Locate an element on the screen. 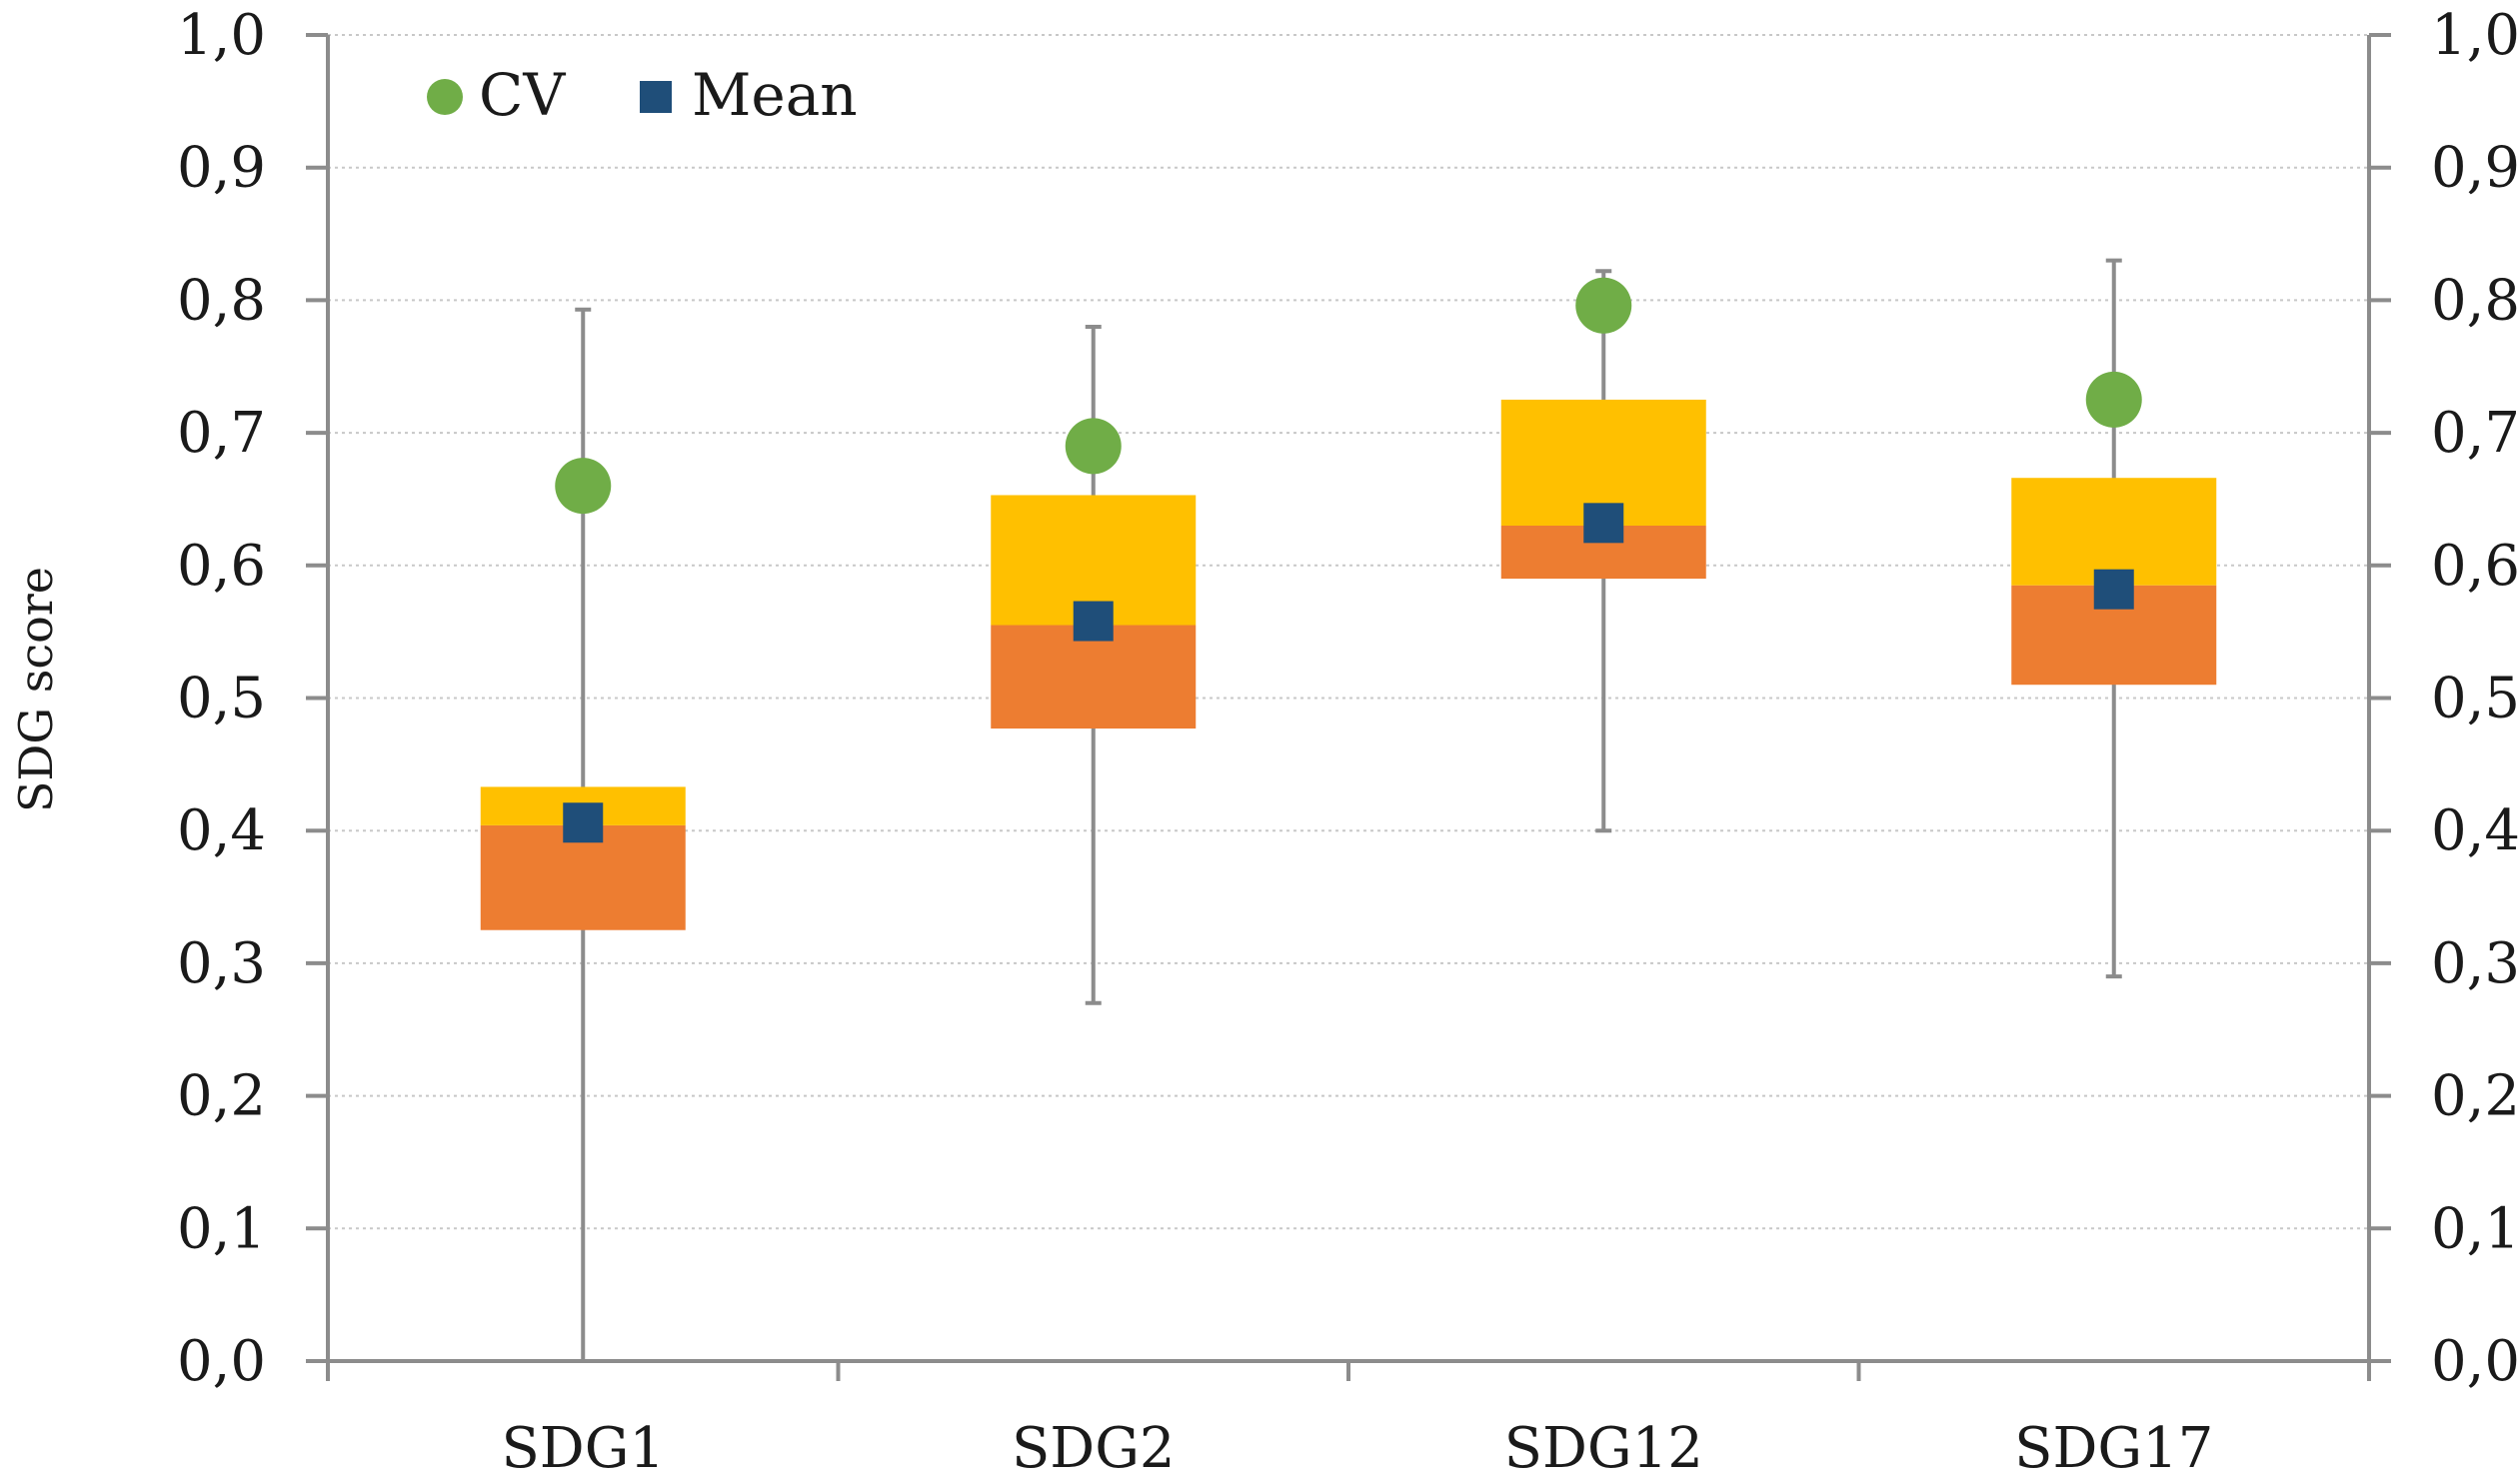  cv-marker-sdg12 is located at coordinates (1604, 305).